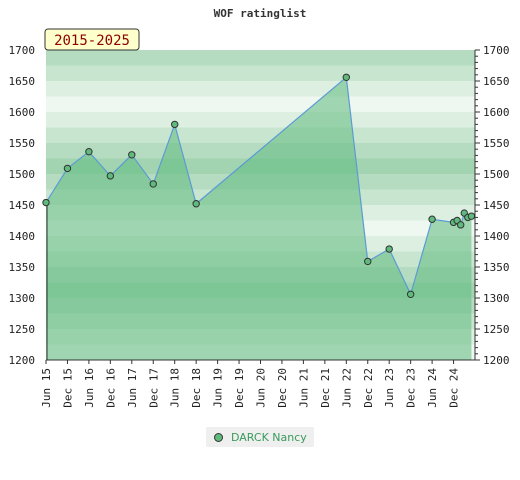  What do you see at coordinates (368, 388) in the screenshot?
I see `x-tick-label: Dec 22` at bounding box center [368, 388].